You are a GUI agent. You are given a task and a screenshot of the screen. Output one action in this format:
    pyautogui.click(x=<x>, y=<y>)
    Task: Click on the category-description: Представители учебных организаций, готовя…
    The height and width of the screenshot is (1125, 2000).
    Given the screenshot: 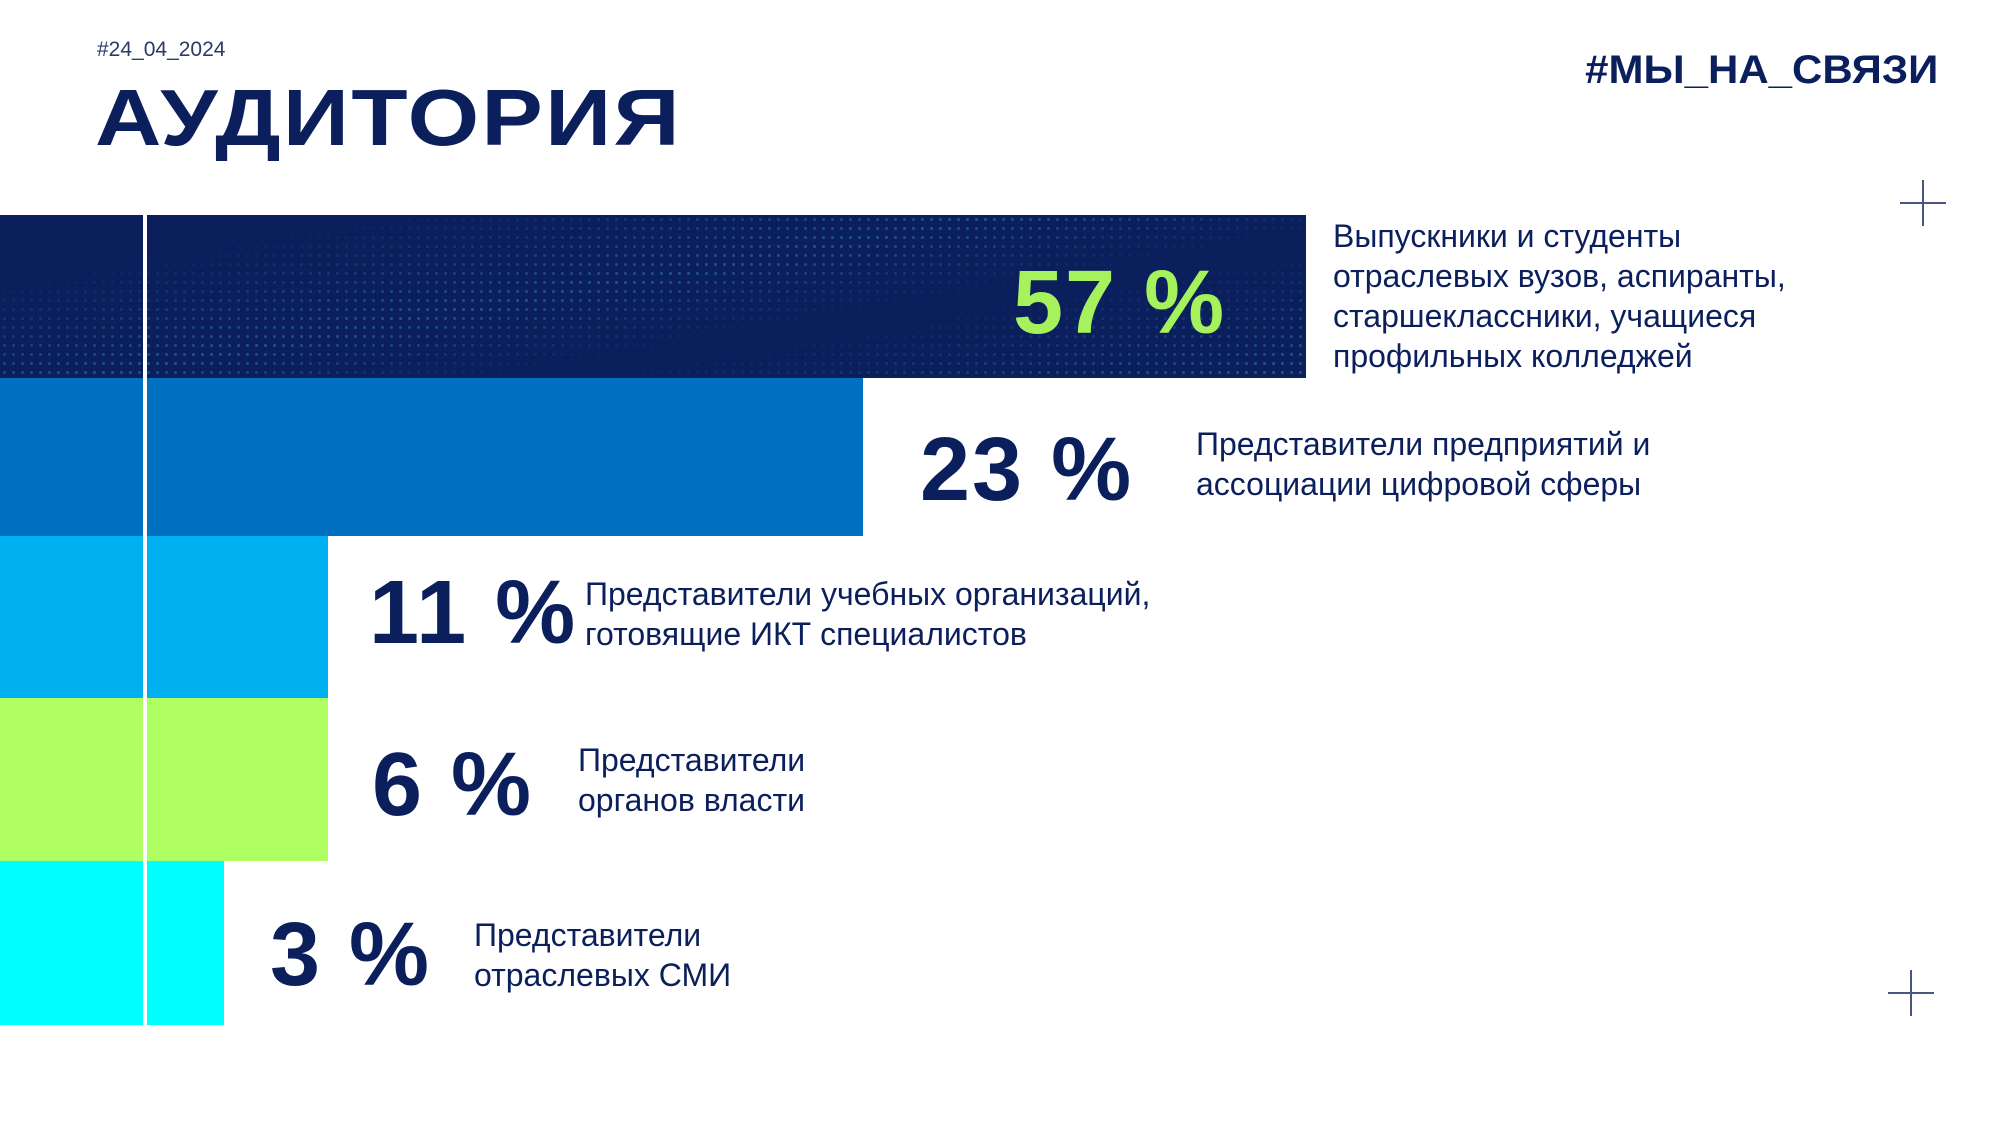 What is the action you would take?
    pyautogui.click(x=867, y=614)
    